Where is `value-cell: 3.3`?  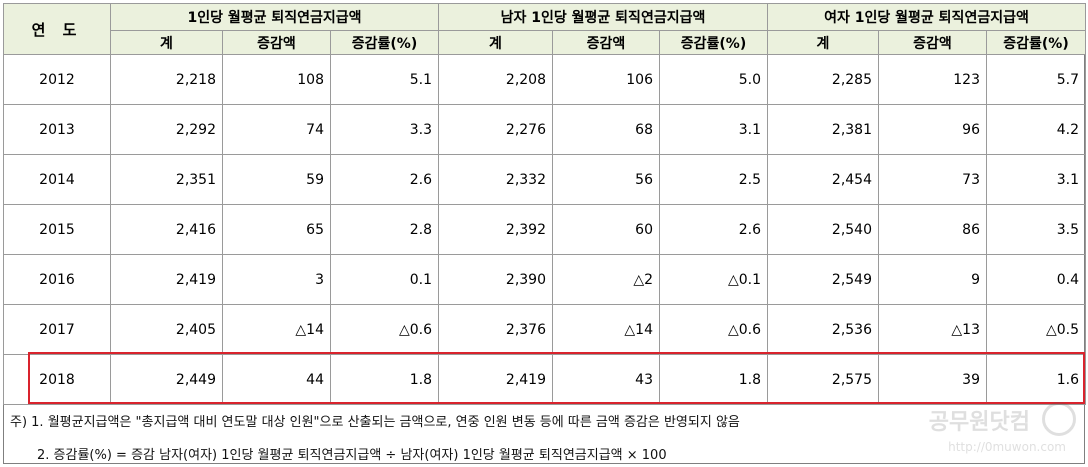
value-cell: 3.3 is located at coordinates (384, 129).